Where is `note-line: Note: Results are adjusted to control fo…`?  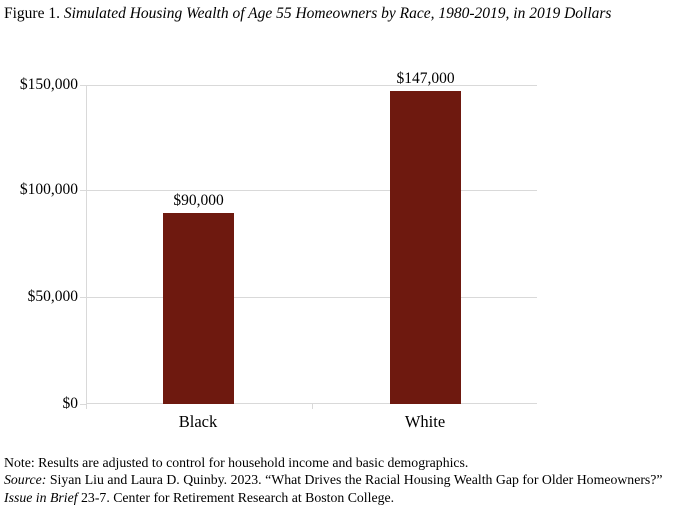
note-line: Note: Results are adjusted to control fo… is located at coordinates (236, 462).